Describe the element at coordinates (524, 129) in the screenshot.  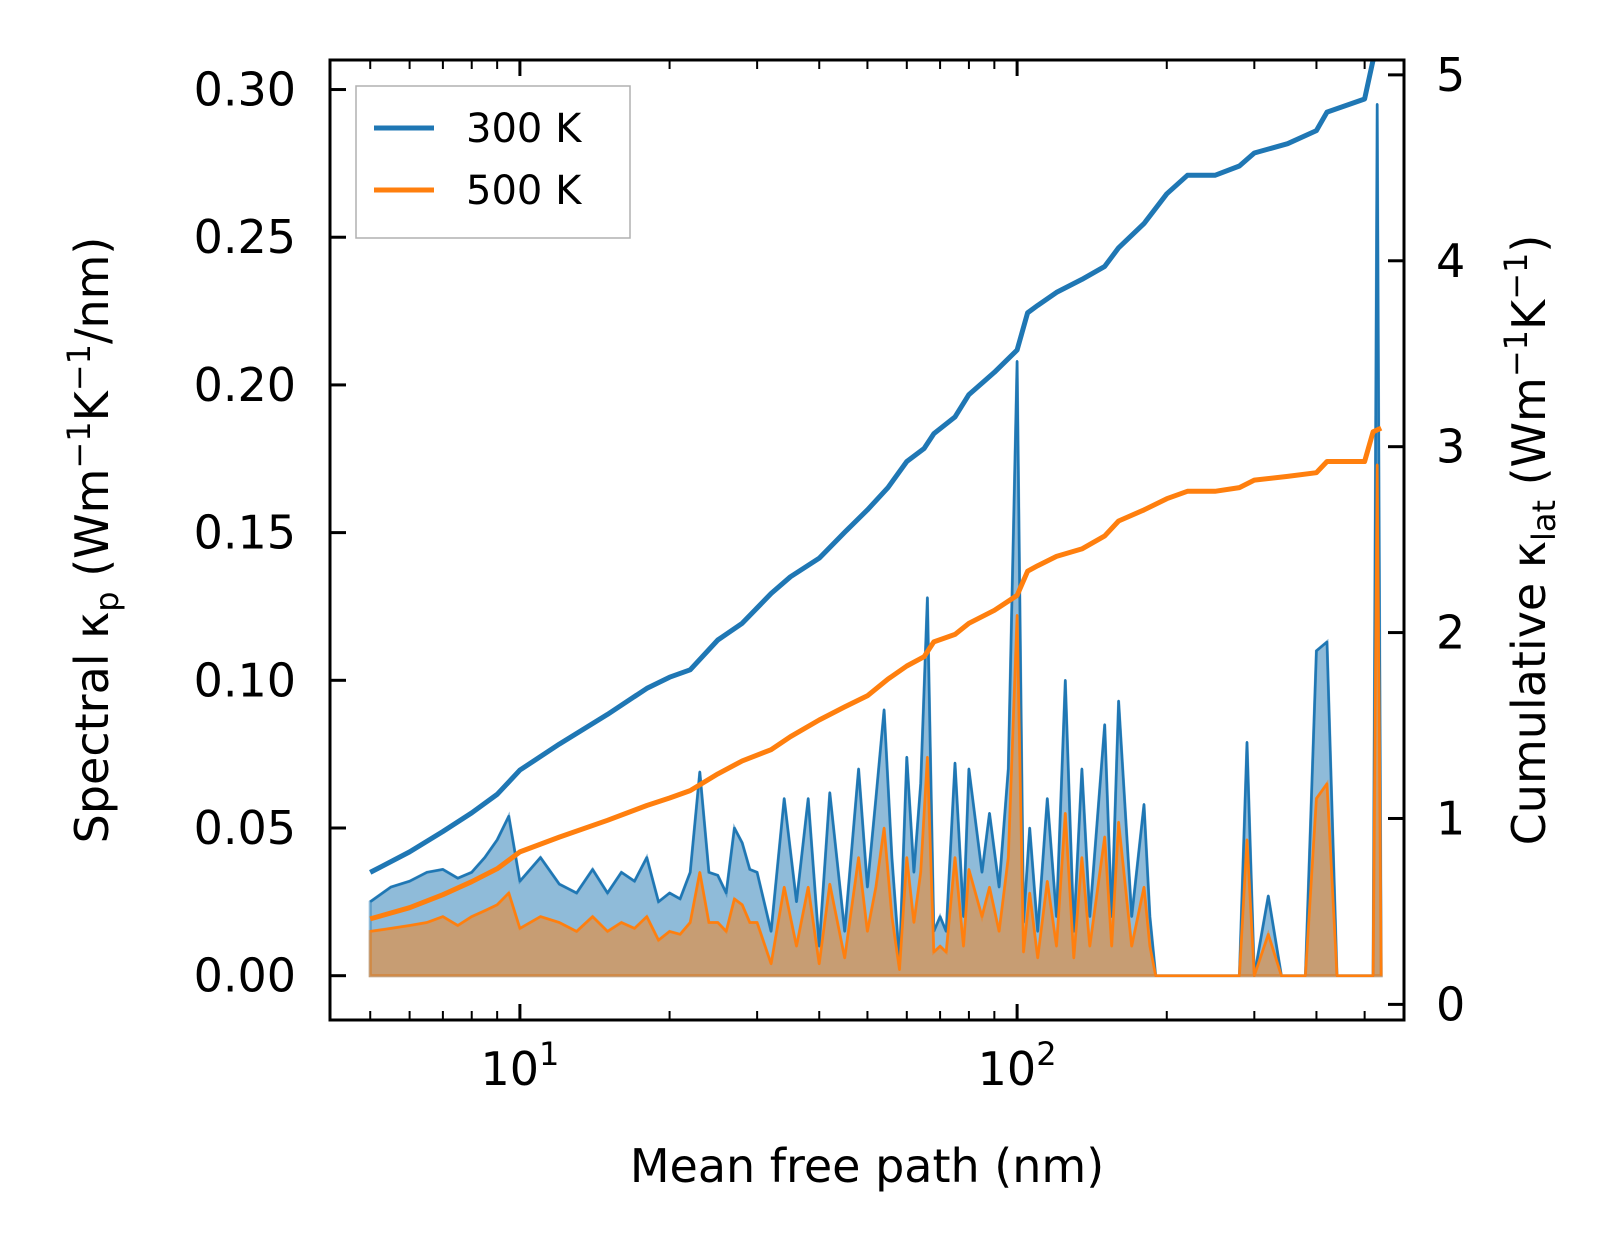
I see `legend-label-300k: 300 K` at that location.